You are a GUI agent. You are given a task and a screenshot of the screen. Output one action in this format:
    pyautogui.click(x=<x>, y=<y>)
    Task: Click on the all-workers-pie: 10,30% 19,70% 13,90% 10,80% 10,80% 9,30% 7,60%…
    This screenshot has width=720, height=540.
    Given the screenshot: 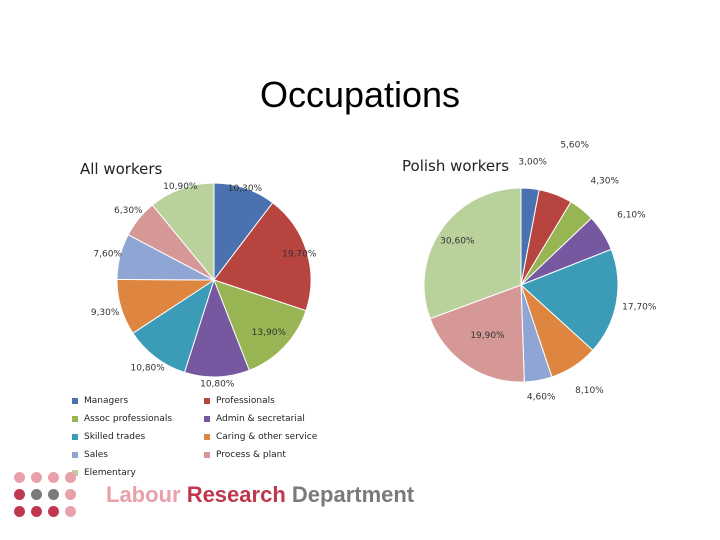 What is the action you would take?
    pyautogui.click(x=204, y=286)
    